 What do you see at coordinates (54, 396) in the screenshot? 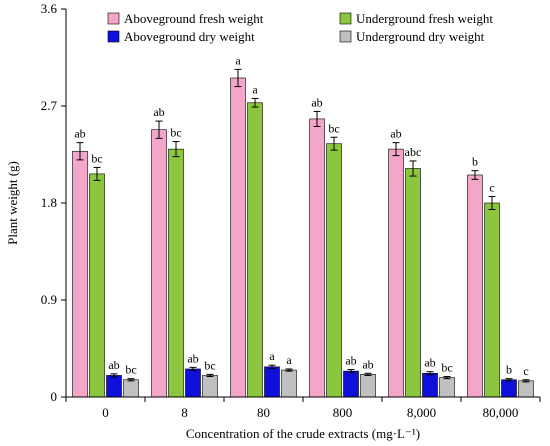
I see `y-tick-label: 0` at bounding box center [54, 396].